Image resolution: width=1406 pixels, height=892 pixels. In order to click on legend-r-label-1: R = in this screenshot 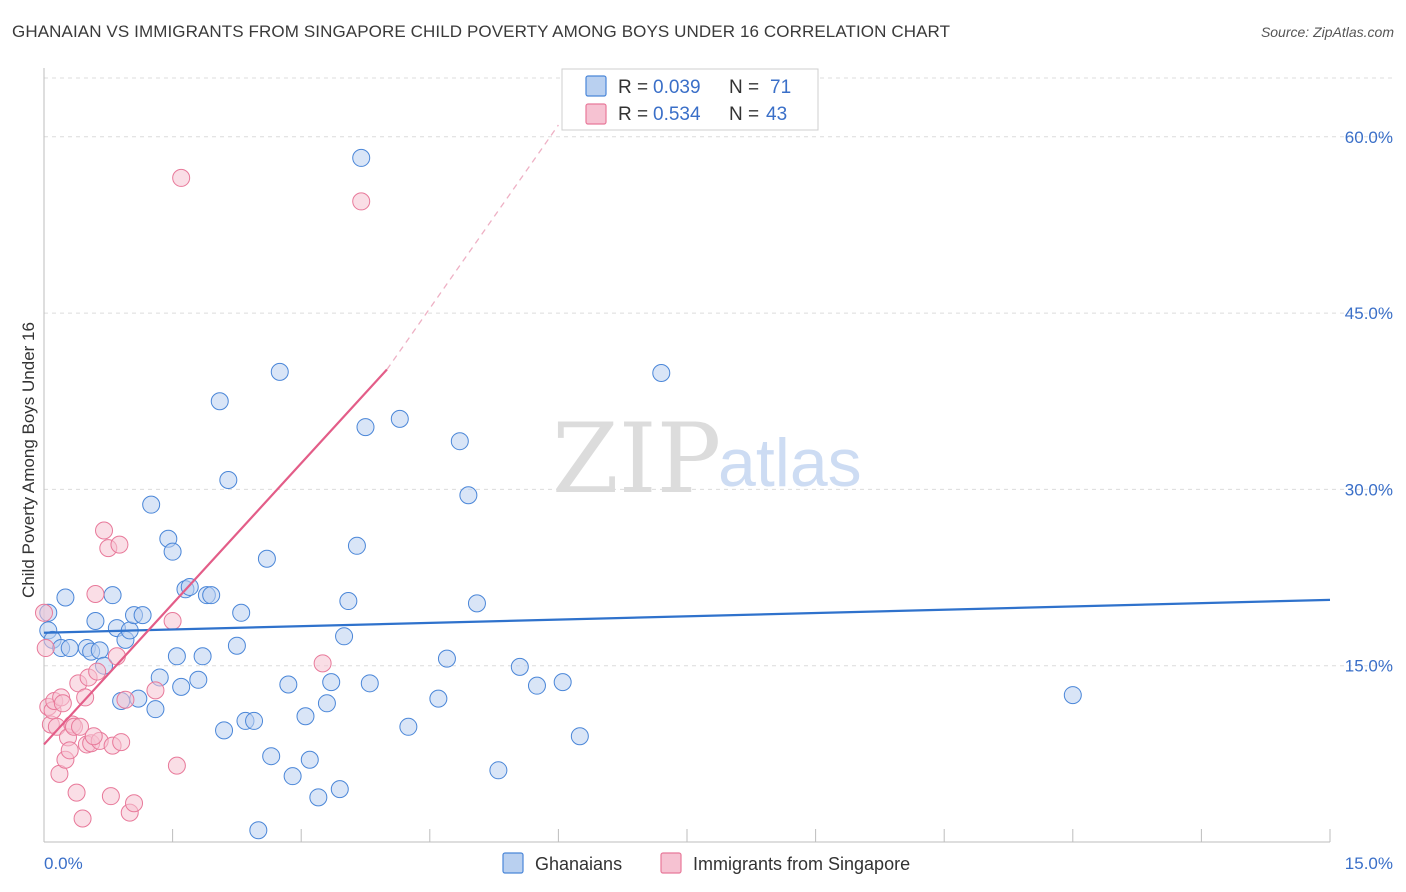, I will do `click(633, 87)`.